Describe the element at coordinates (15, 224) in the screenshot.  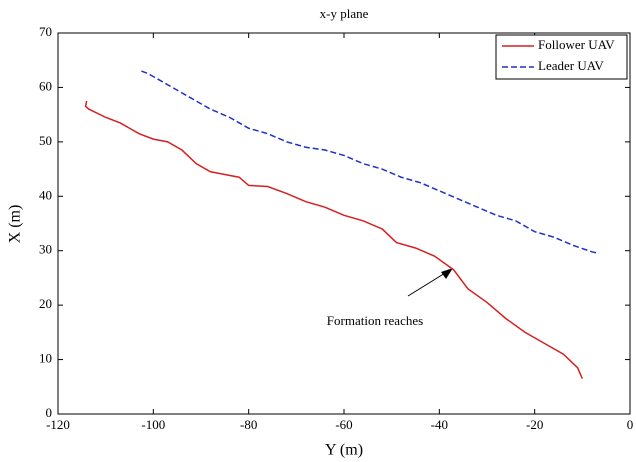
I see `y-axis-label: X (m)` at that location.